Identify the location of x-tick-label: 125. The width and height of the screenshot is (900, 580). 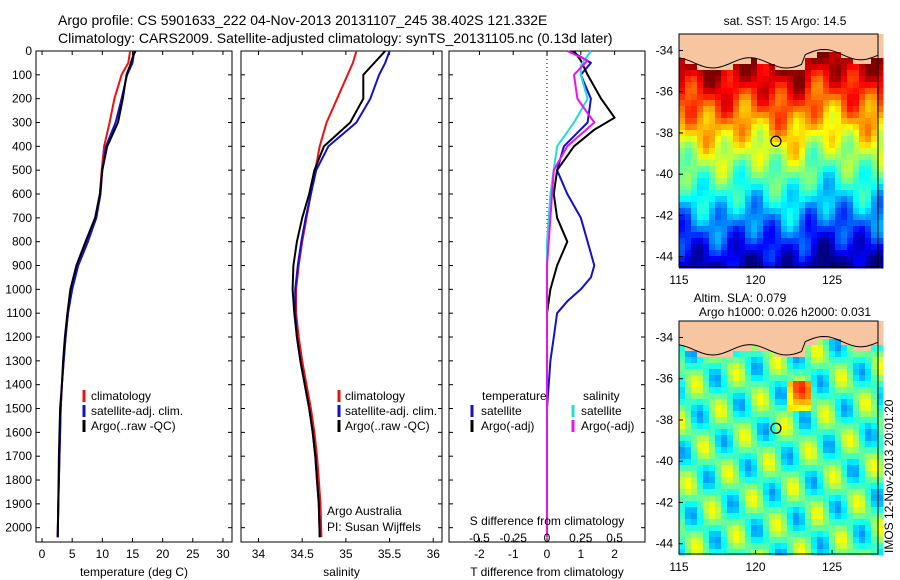
(832, 567).